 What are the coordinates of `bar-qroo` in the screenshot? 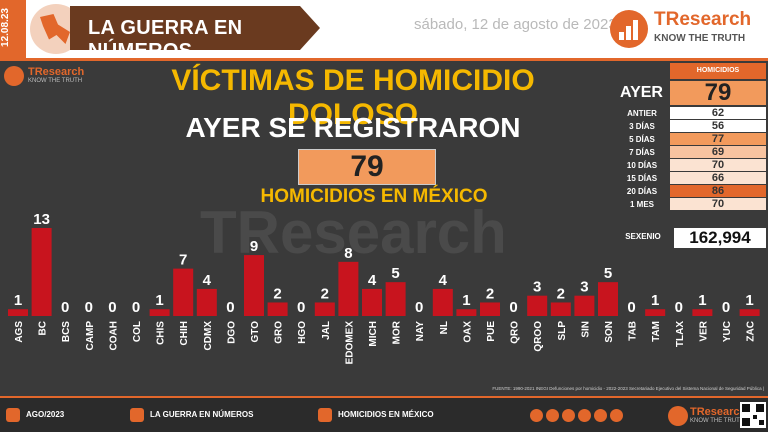 It's located at (537, 305).